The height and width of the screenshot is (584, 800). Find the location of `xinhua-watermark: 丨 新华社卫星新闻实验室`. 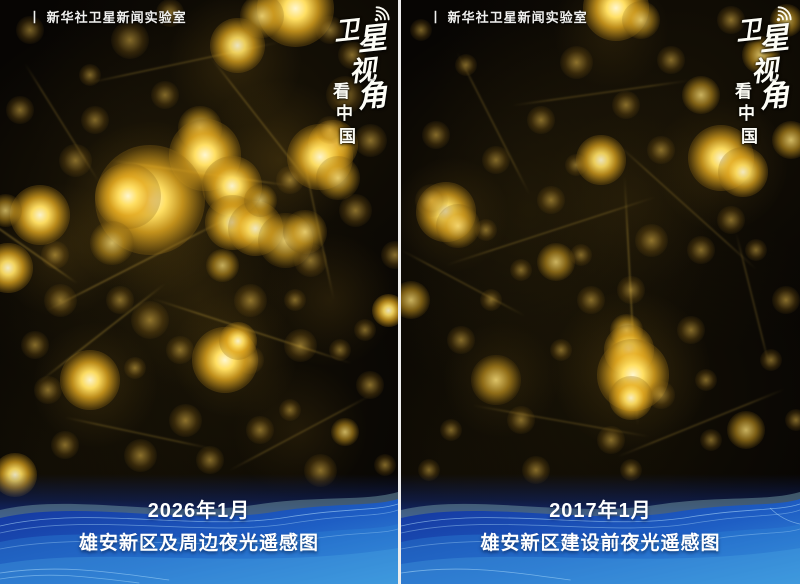

xinhua-watermark: 丨 新华社卫星新闻实验室 is located at coordinates (508, 17).